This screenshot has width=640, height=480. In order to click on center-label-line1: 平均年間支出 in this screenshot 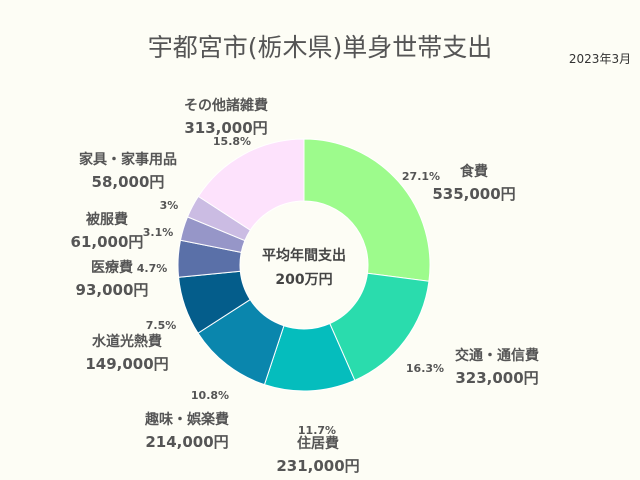, I will do `click(304, 255)`.